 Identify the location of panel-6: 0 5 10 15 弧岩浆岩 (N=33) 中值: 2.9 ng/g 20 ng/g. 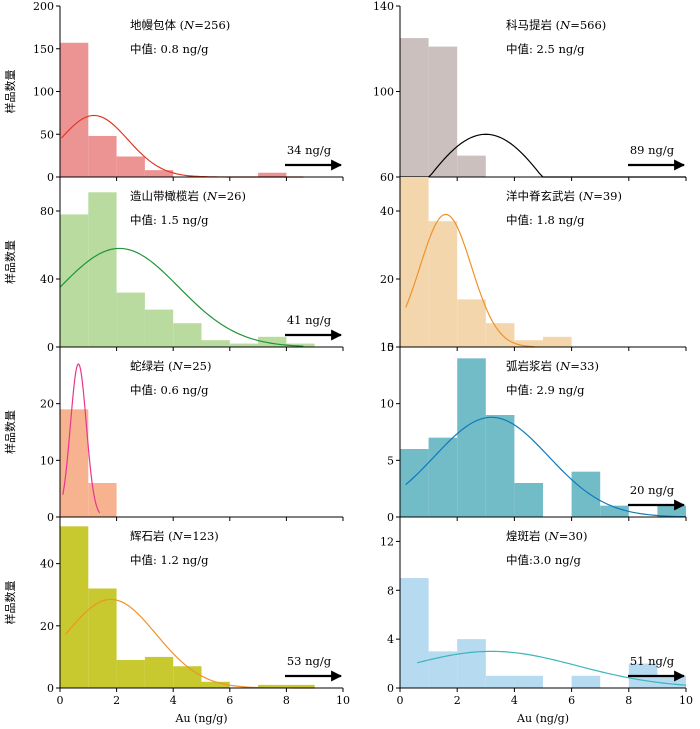
(533, 432).